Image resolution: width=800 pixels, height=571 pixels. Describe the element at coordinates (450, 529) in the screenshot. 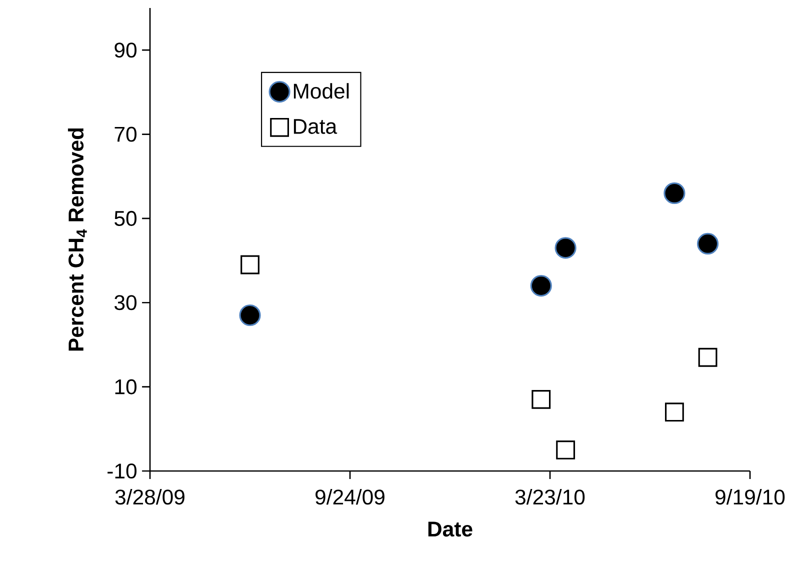

I see `x-axis-title: Date` at that location.